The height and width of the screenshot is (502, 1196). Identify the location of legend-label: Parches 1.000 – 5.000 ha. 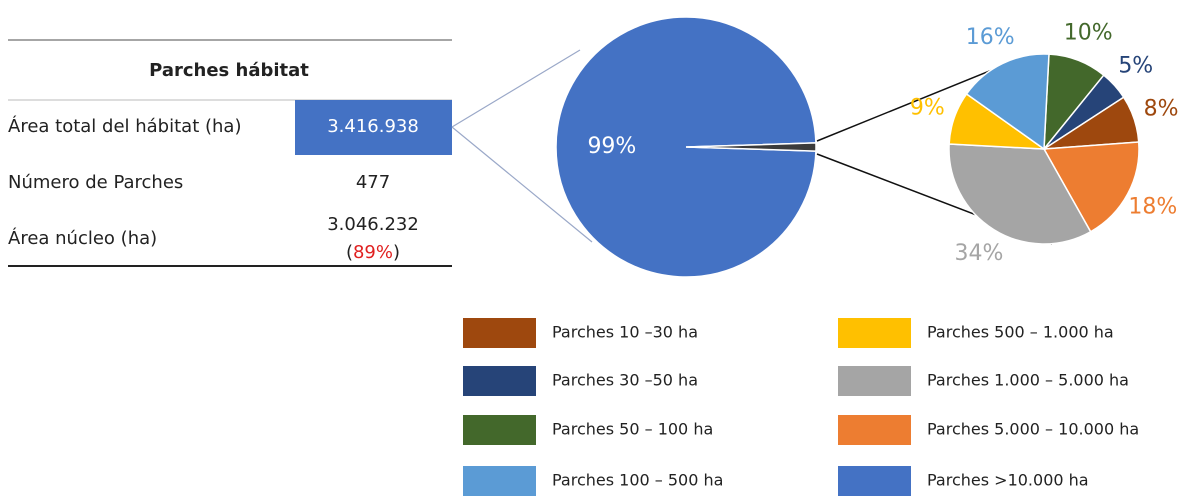
(1028, 380).